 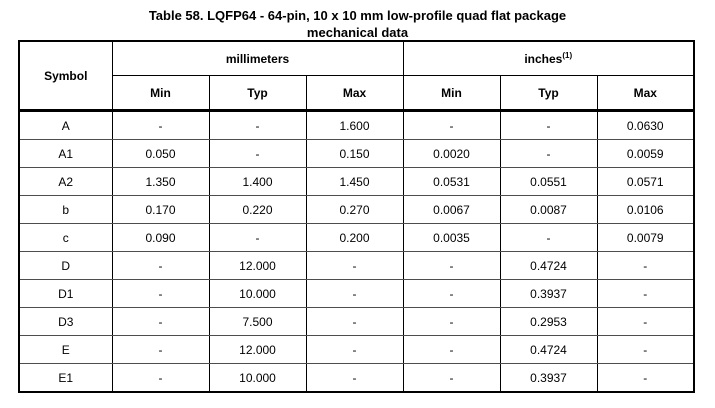 I want to click on value-cell: 0.0059, so click(x=645, y=153).